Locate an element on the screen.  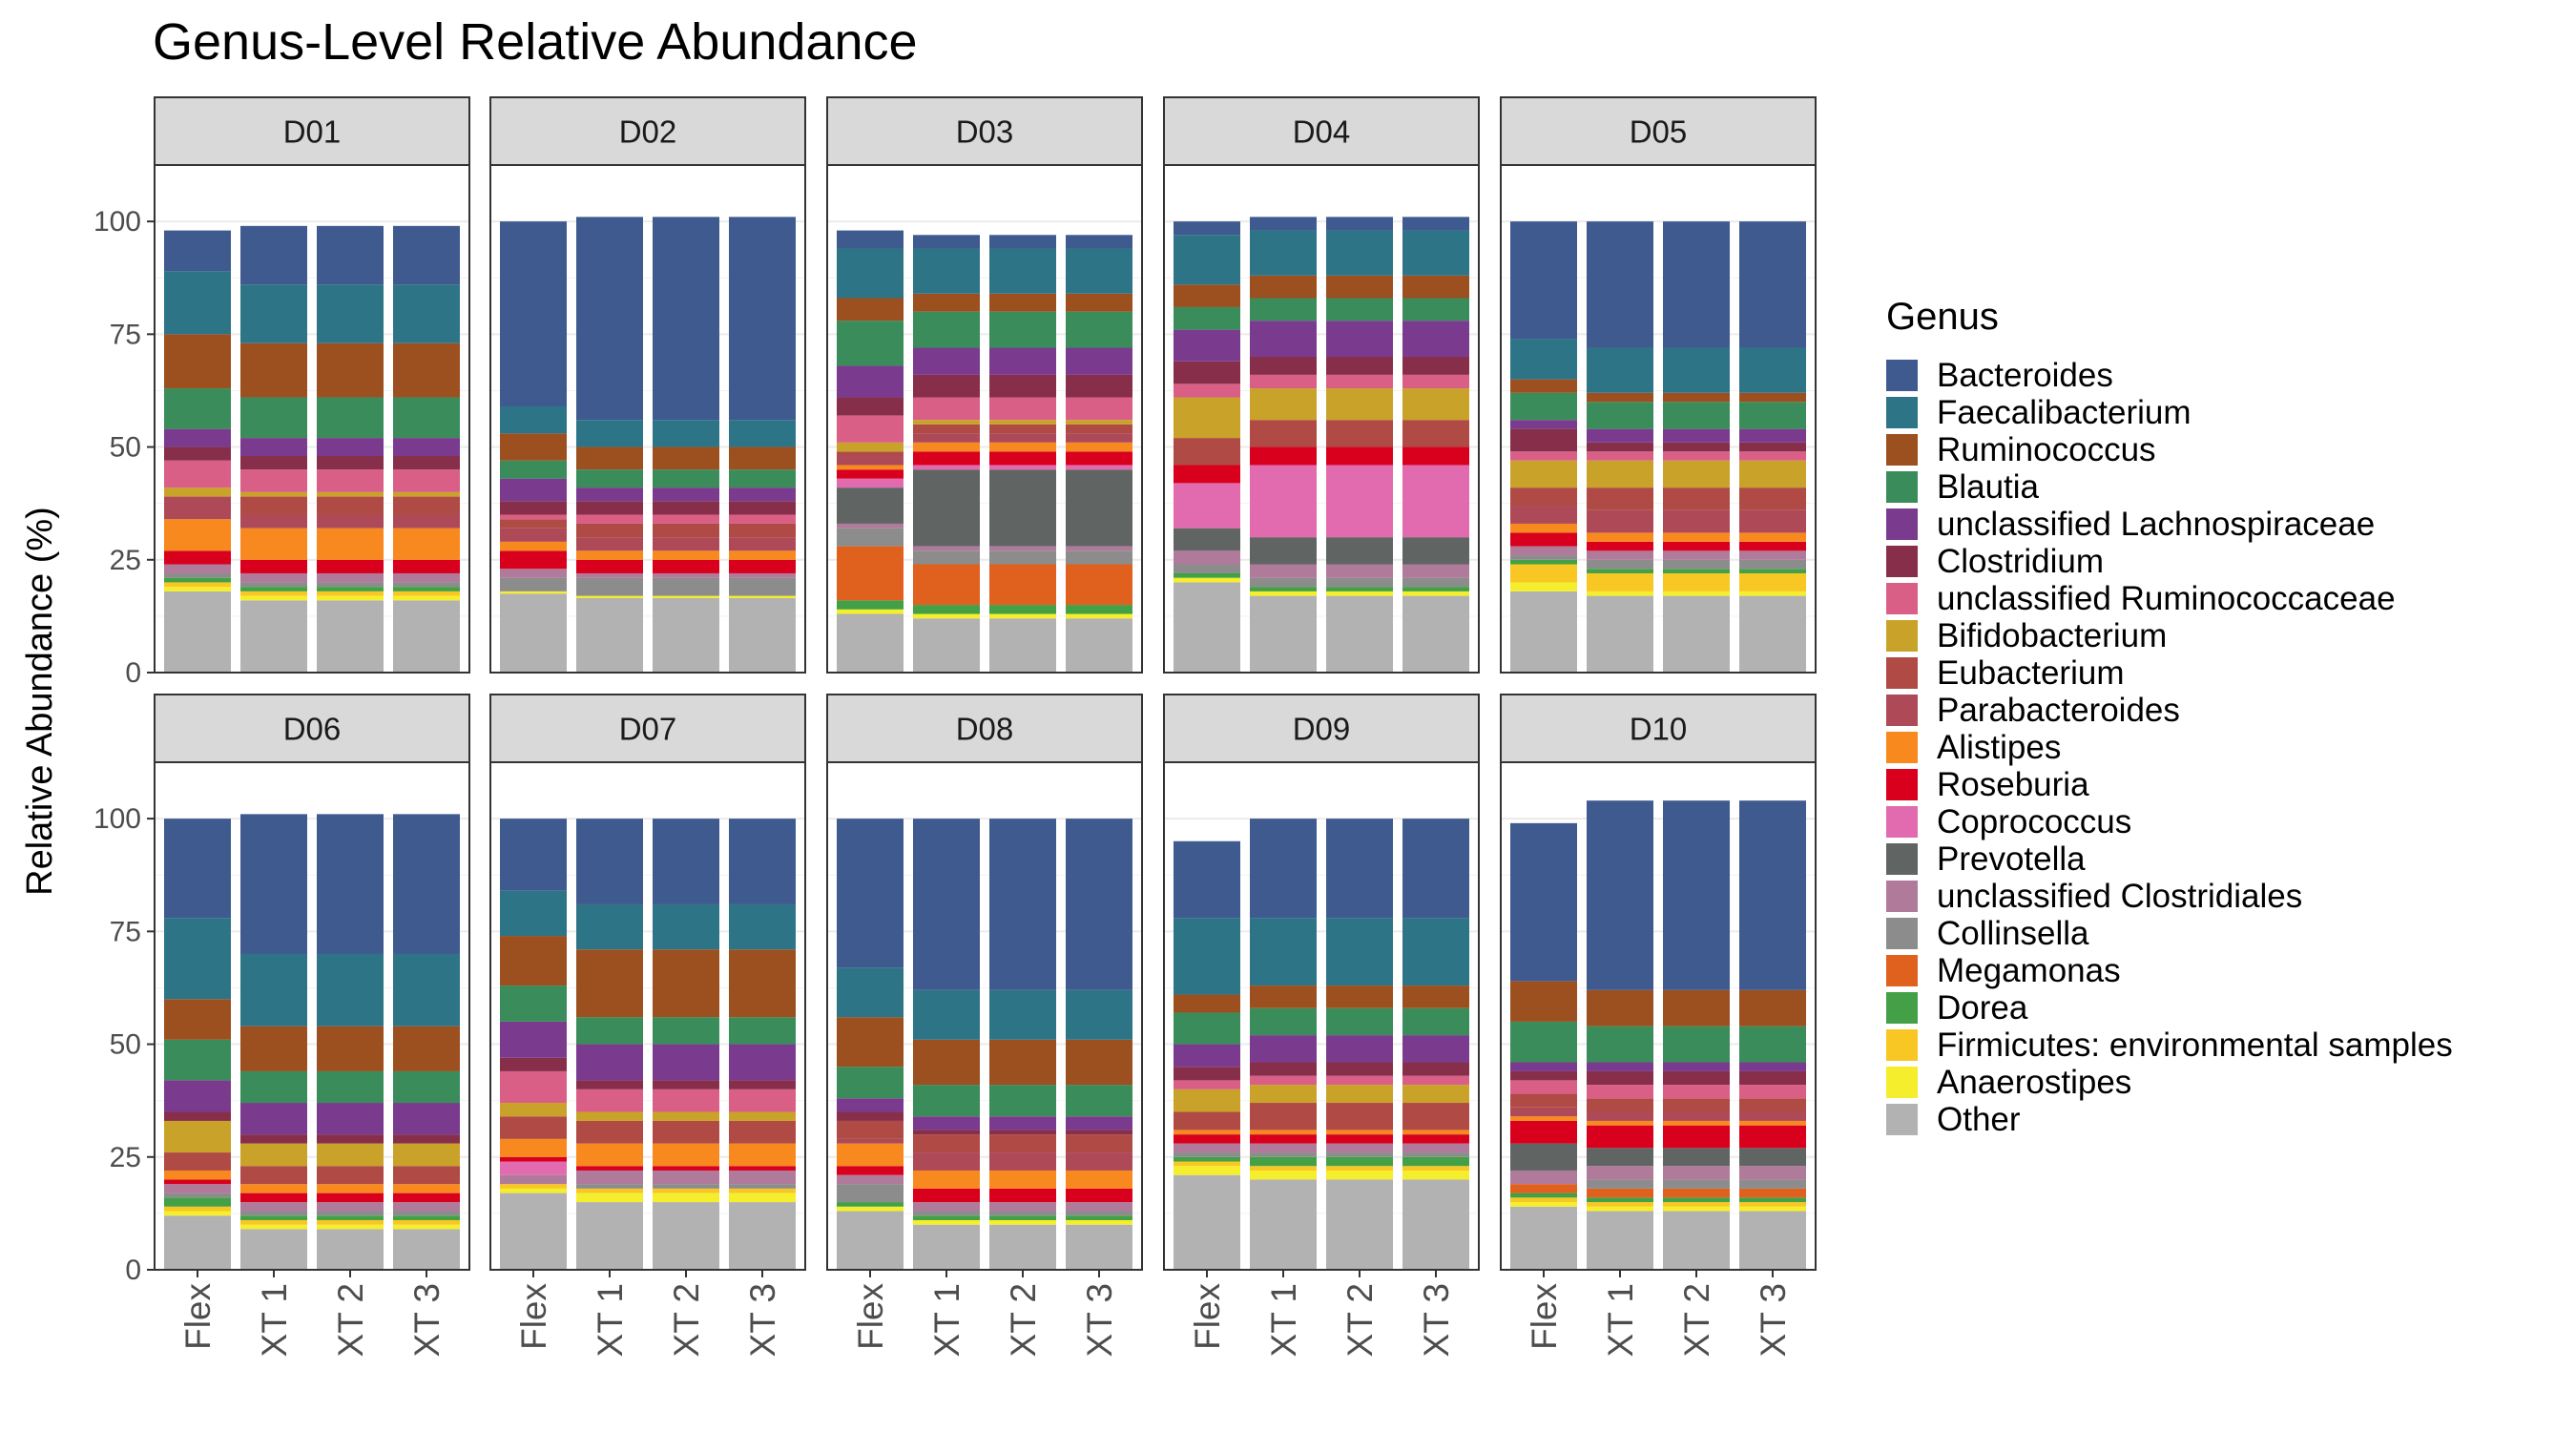
legend-item: Firmicutes: environmental samples is located at coordinates (2169, 1045).